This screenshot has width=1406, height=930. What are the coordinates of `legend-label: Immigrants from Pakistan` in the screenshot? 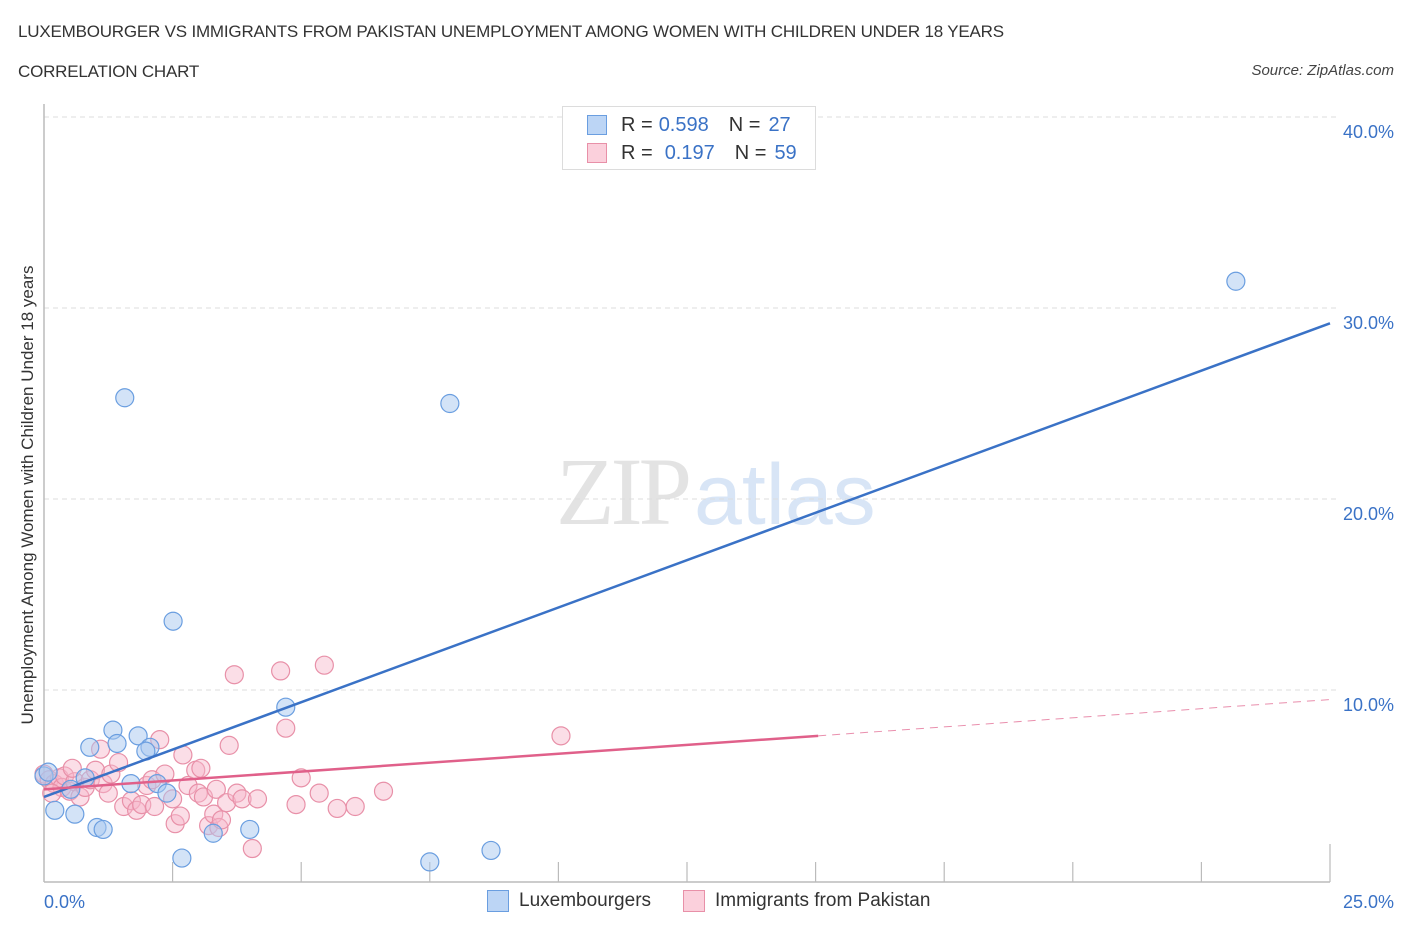 It's located at (823, 900).